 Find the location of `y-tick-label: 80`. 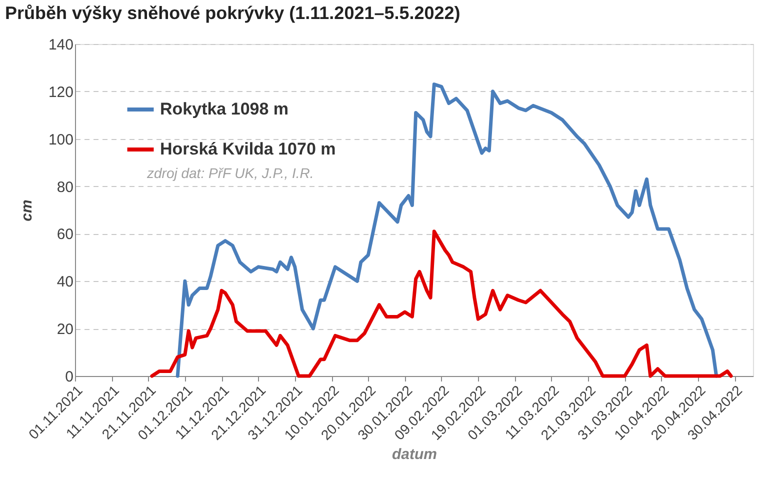

y-tick-label: 80 is located at coordinates (65, 187).